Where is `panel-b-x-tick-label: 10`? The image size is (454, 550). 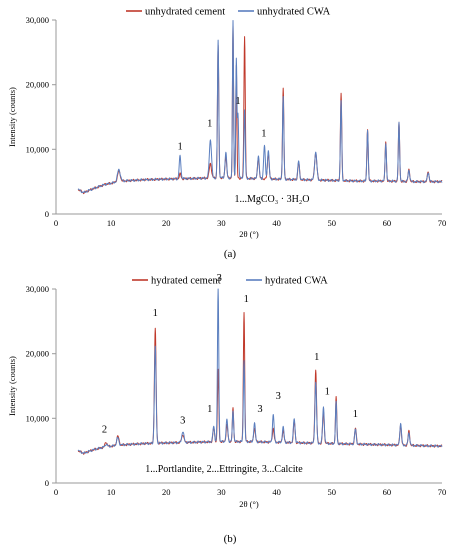
panel-b-x-tick-label: 10 is located at coordinates (111, 492).